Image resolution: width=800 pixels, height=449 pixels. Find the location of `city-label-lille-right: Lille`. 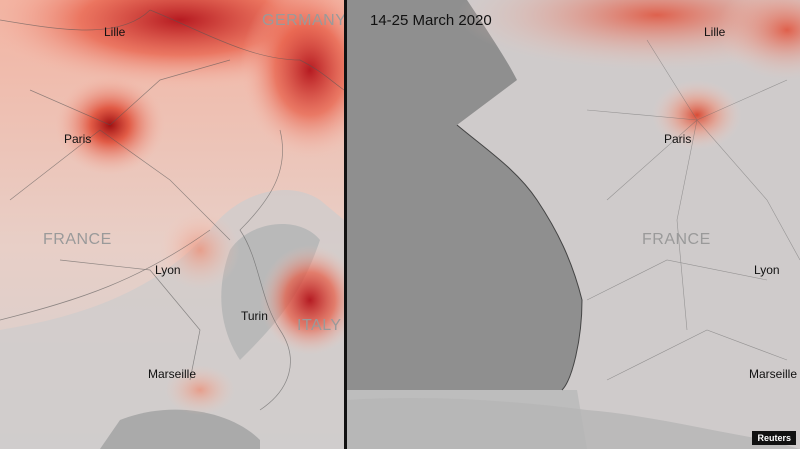

city-label-lille-right: Lille is located at coordinates (715, 32).